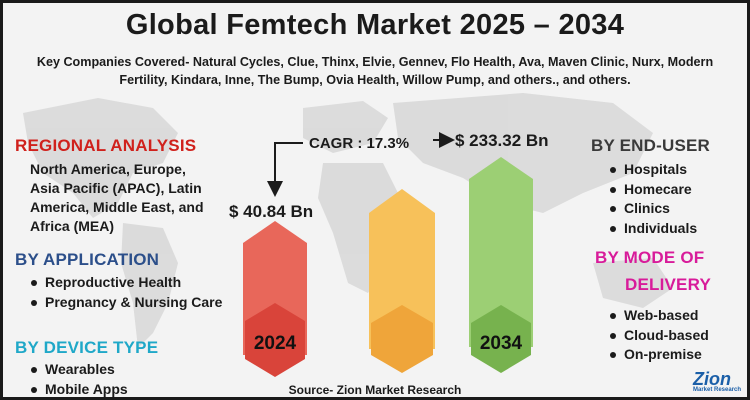 The width and height of the screenshot is (750, 400). I want to click on list-item: Homecare, so click(676, 190).